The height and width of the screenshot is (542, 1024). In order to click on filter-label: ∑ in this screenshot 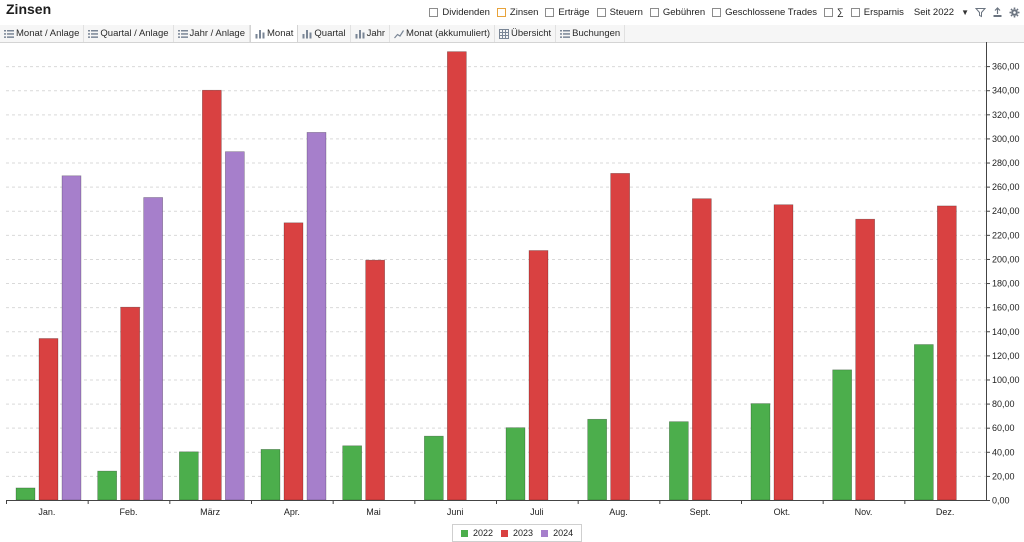, I will do `click(840, 12)`.